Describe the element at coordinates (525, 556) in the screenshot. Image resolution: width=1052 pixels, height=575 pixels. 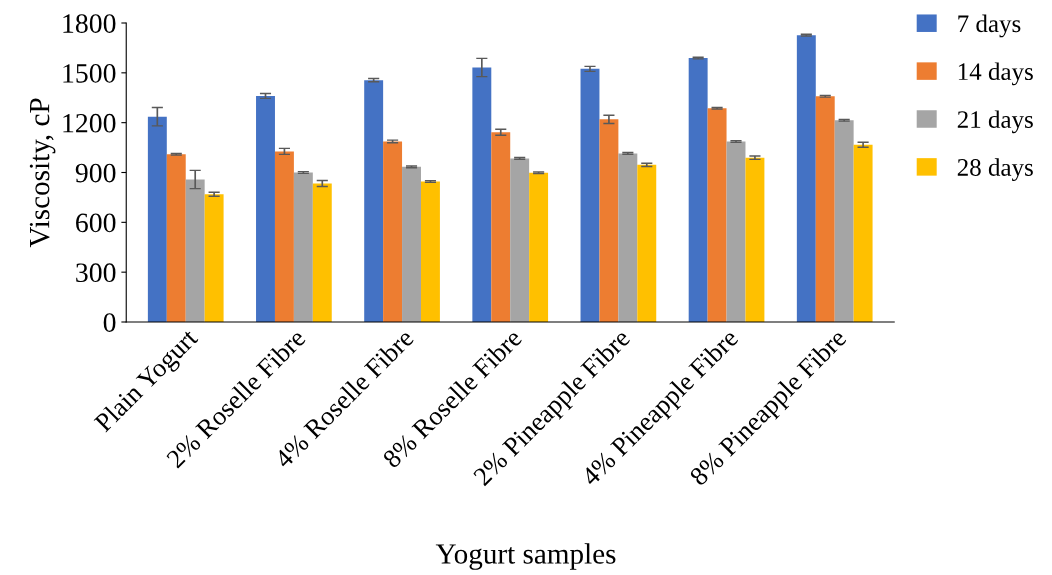
I see `x-axis-title: Yogurt samples` at that location.